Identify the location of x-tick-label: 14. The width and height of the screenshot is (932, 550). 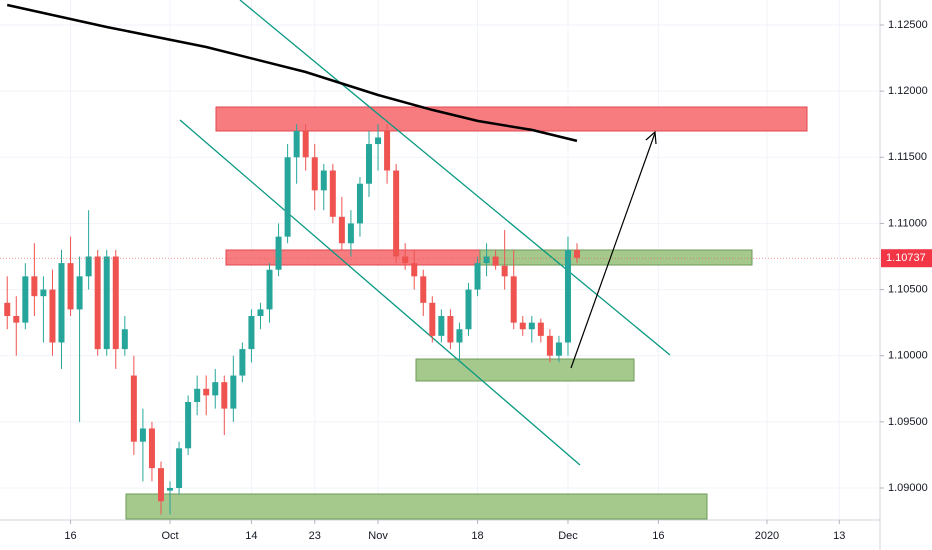
(251, 536).